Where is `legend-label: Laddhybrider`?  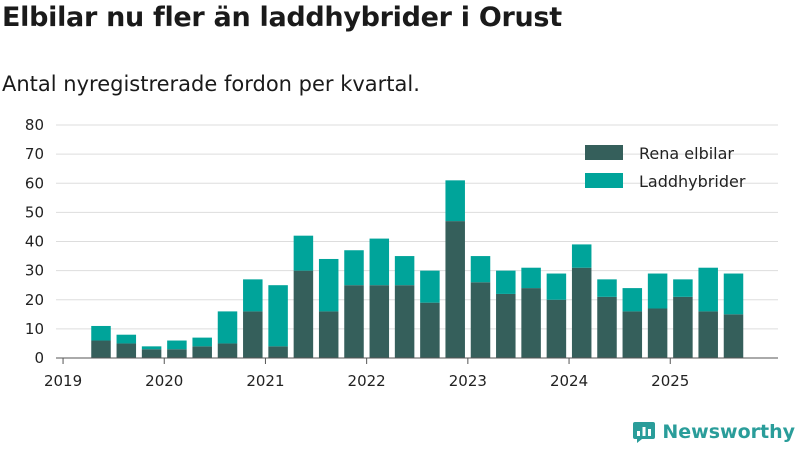
legend-label: Laddhybrider is located at coordinates (692, 181).